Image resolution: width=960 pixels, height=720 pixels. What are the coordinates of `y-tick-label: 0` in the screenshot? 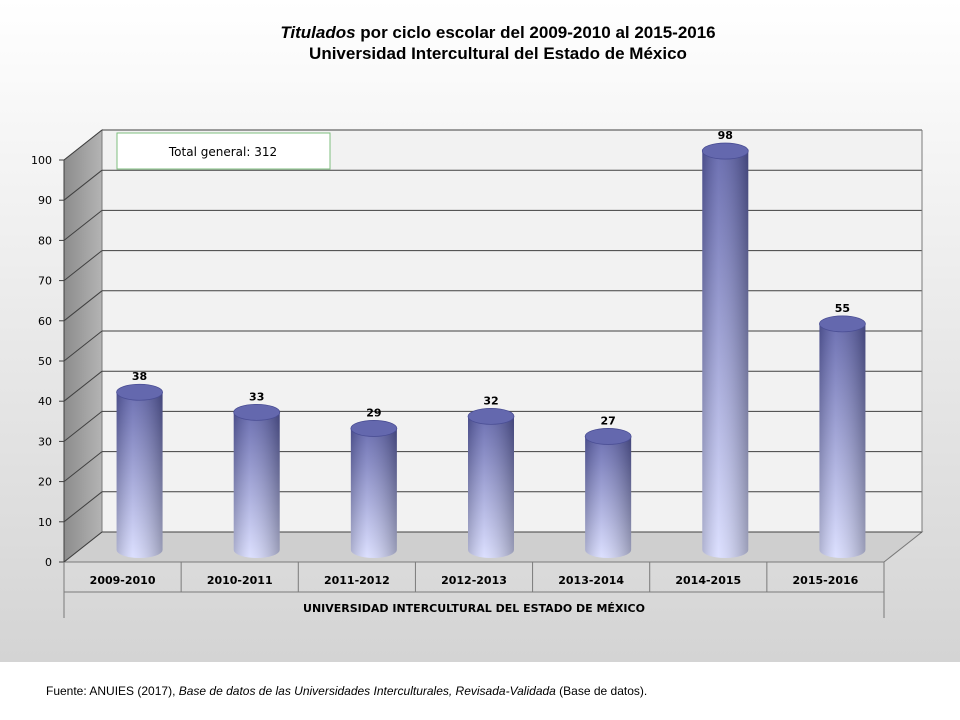 It's located at (48, 562).